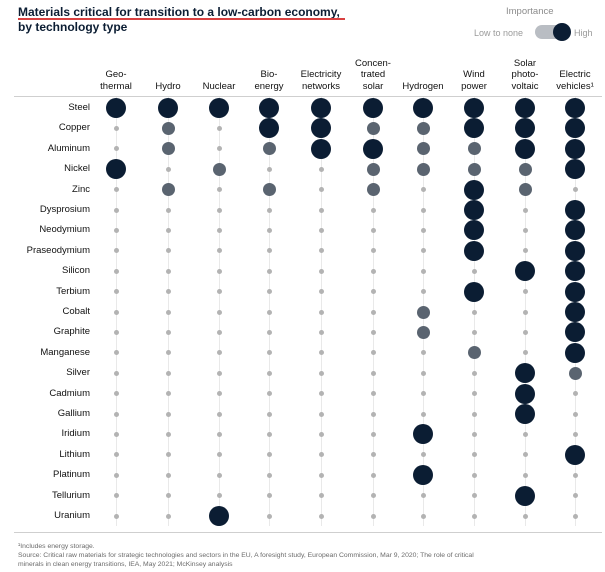  What do you see at coordinates (71, 475) in the screenshot?
I see `row-label: Platinum` at bounding box center [71, 475].